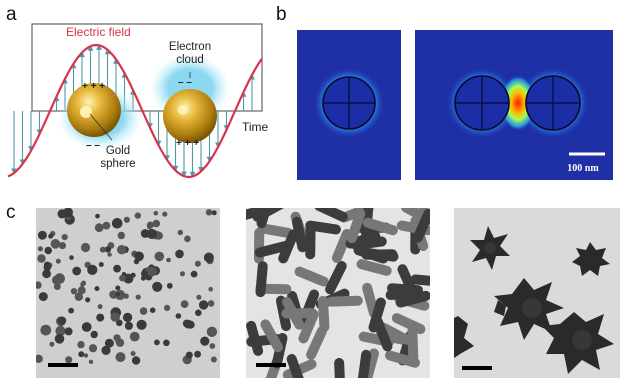  I want to click on scale-bar-label: 100 nm, so click(583, 168).